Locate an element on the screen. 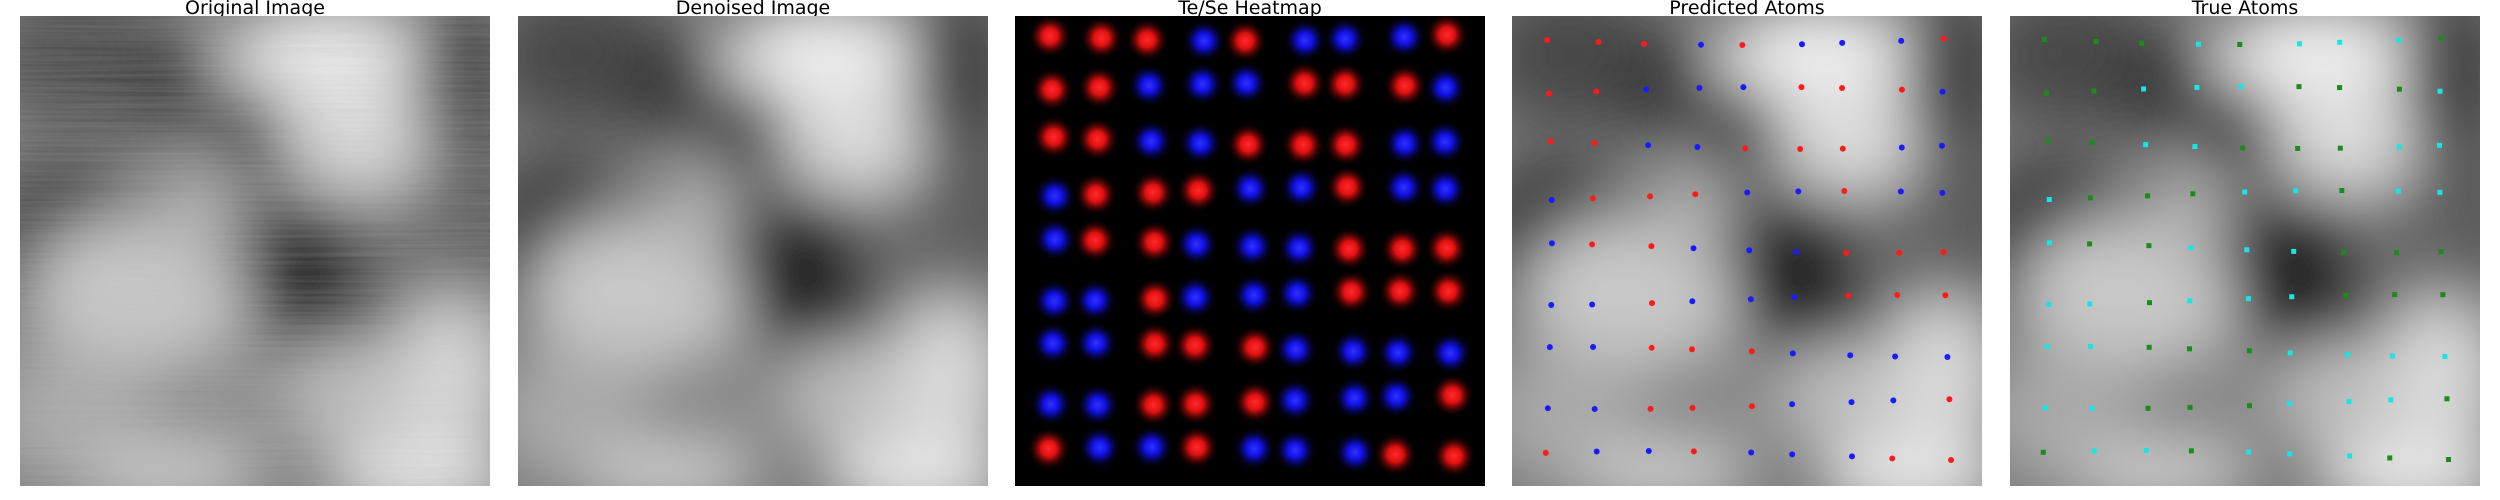  panel-title: Original Image is located at coordinates (255, 8).